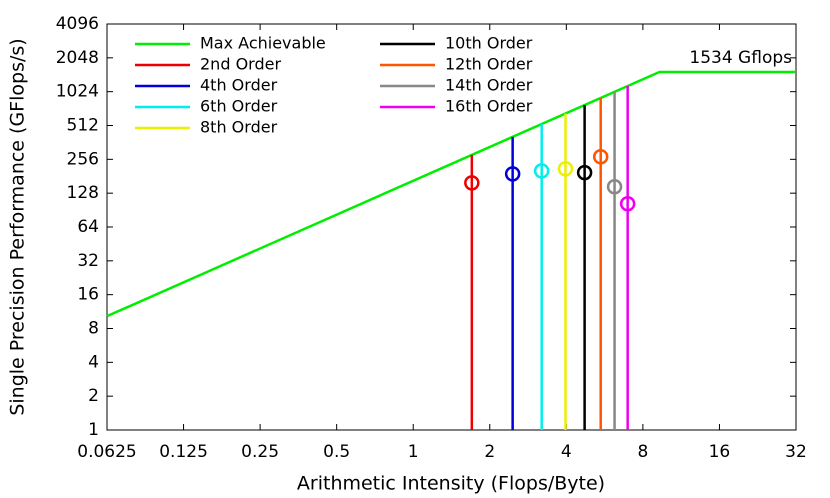 The width and height of the screenshot is (830, 498). I want to click on x-tick-label: 0.5, so click(336, 452).